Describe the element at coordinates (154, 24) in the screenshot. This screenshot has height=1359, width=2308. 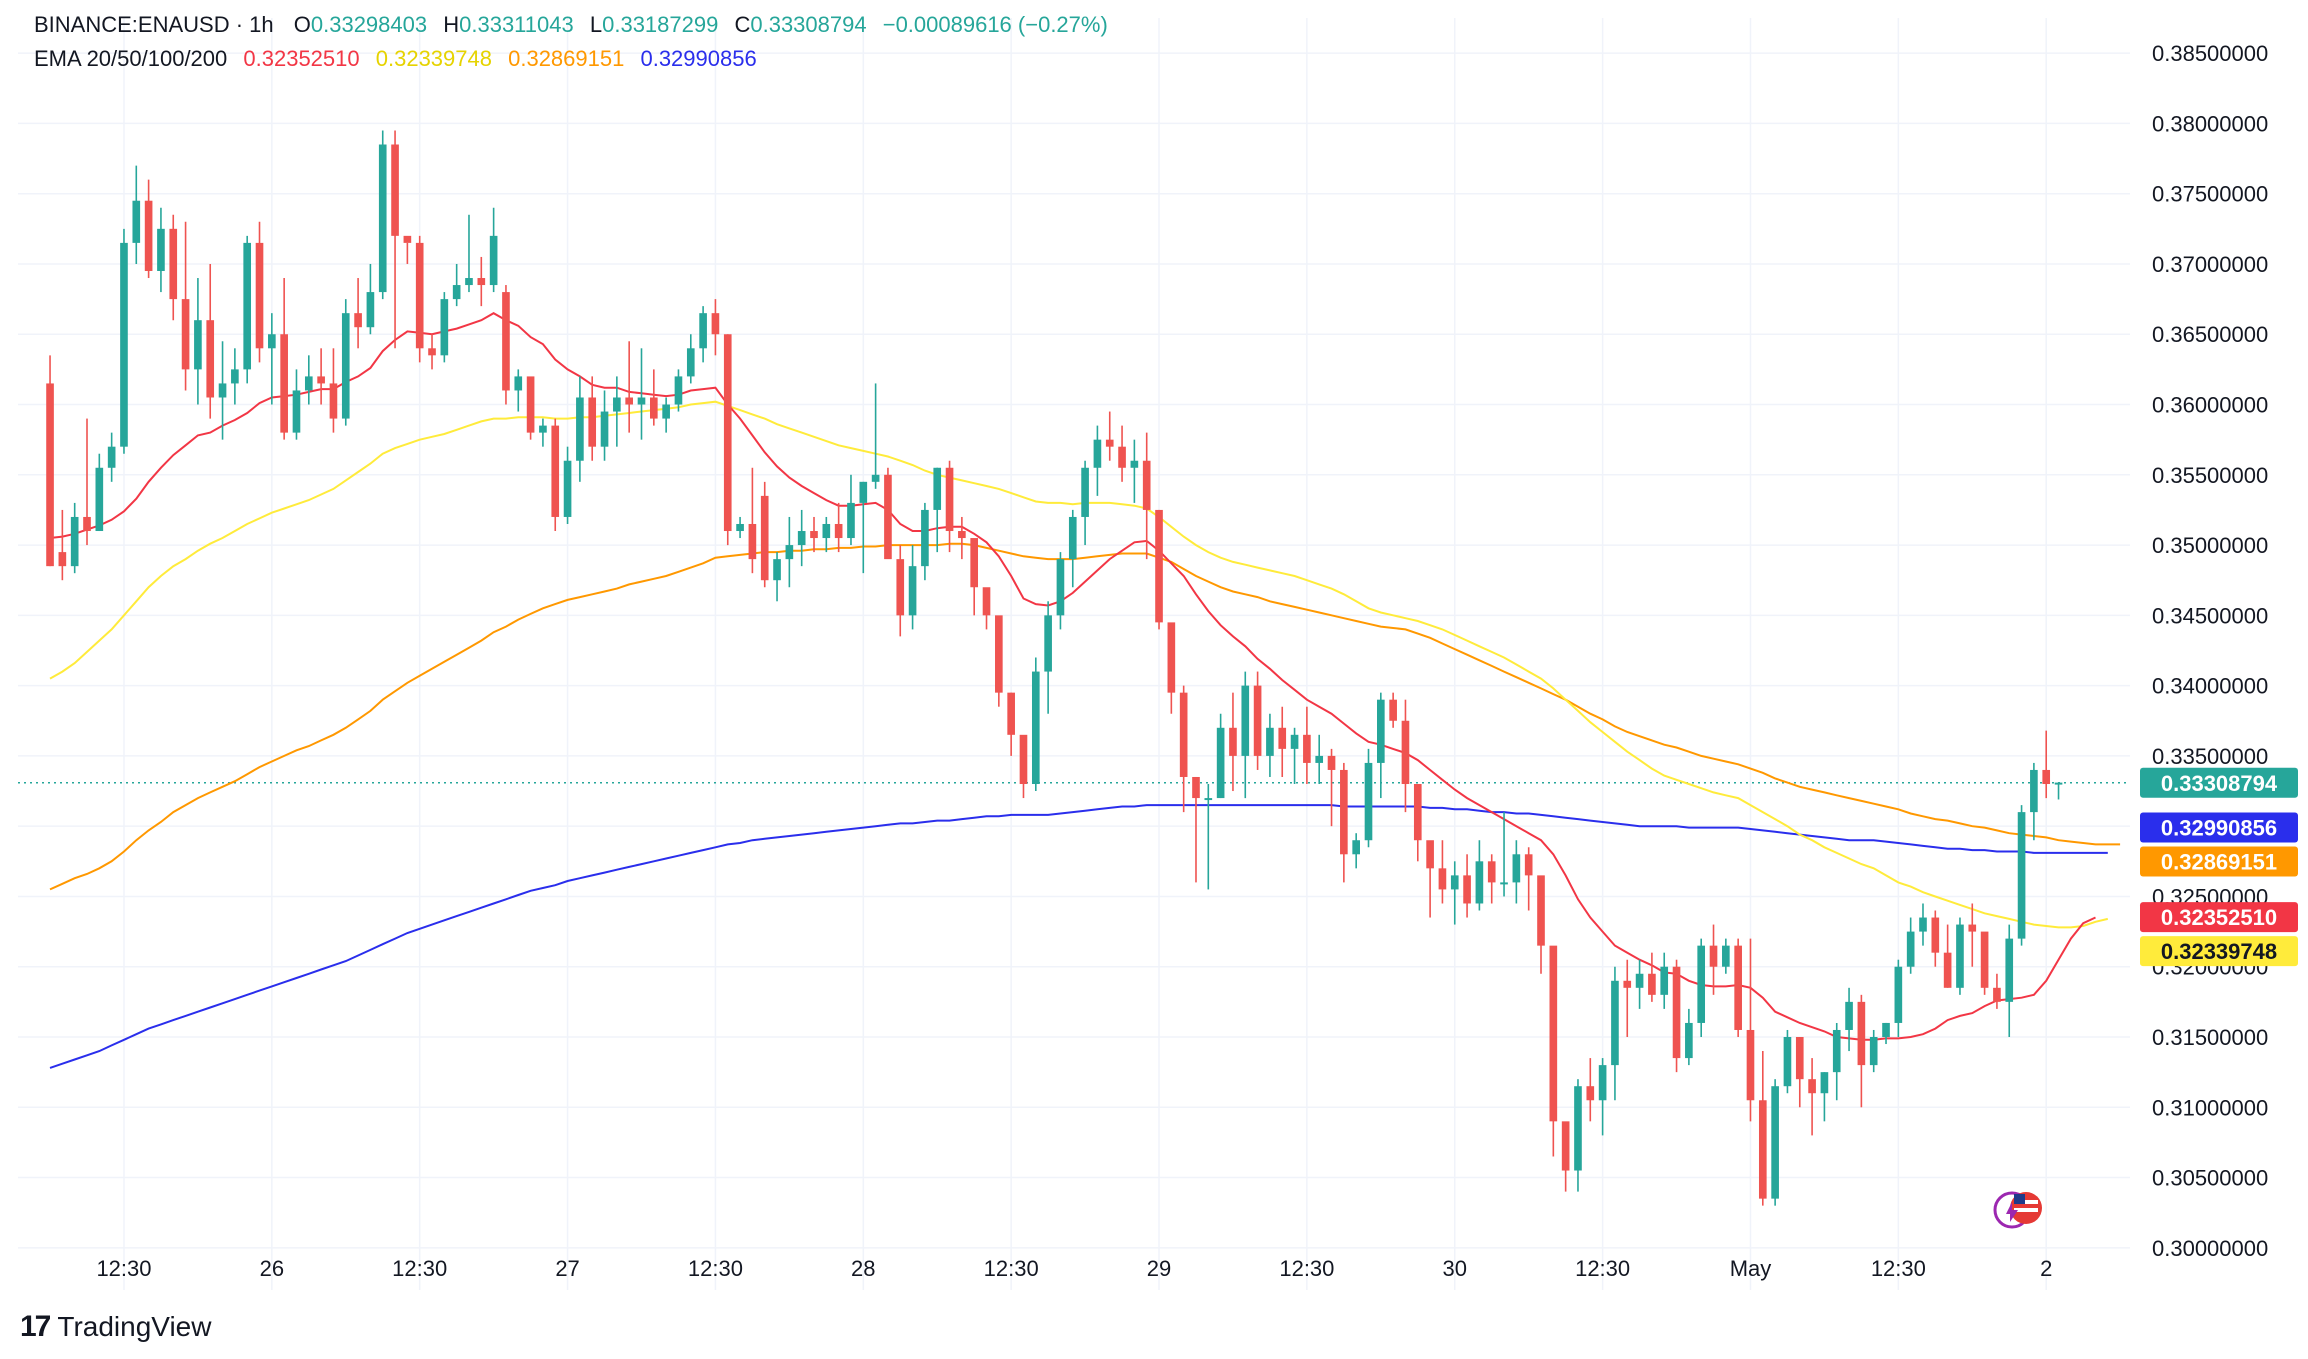
I see `symbol-label: BINANCE:ENAUSD · 1h` at that location.